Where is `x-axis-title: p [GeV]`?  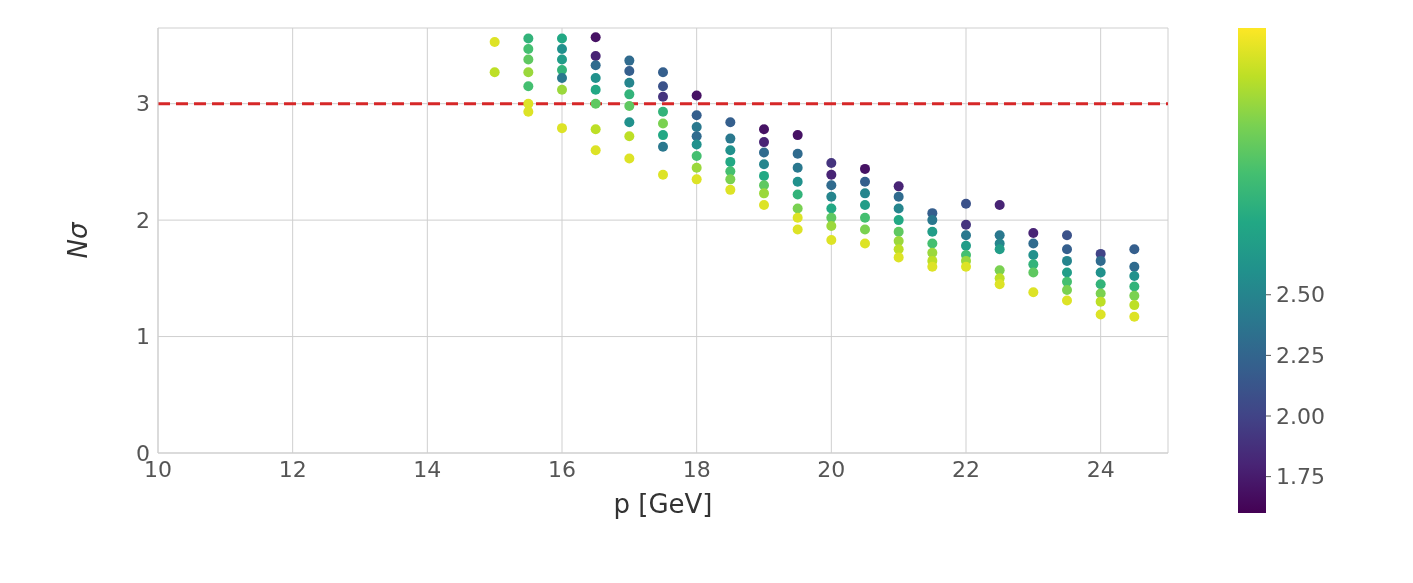
x-axis-title: p [GeV] is located at coordinates (663, 504).